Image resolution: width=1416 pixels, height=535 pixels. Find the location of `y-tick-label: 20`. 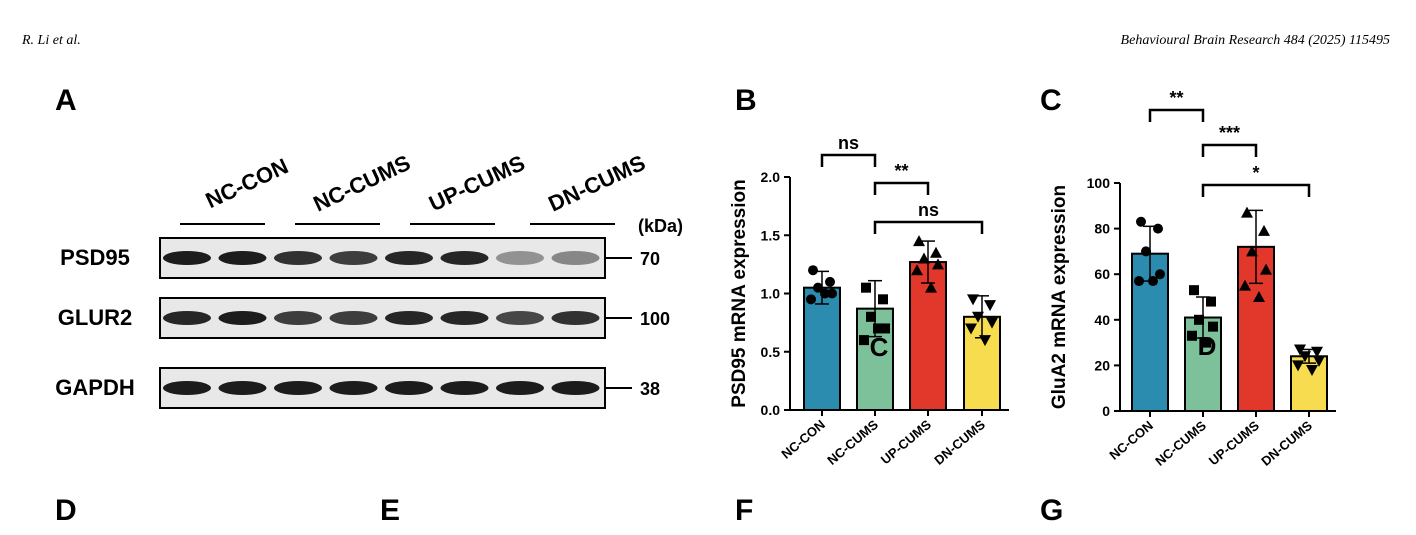

y-tick-label: 20 is located at coordinates (1102, 365).